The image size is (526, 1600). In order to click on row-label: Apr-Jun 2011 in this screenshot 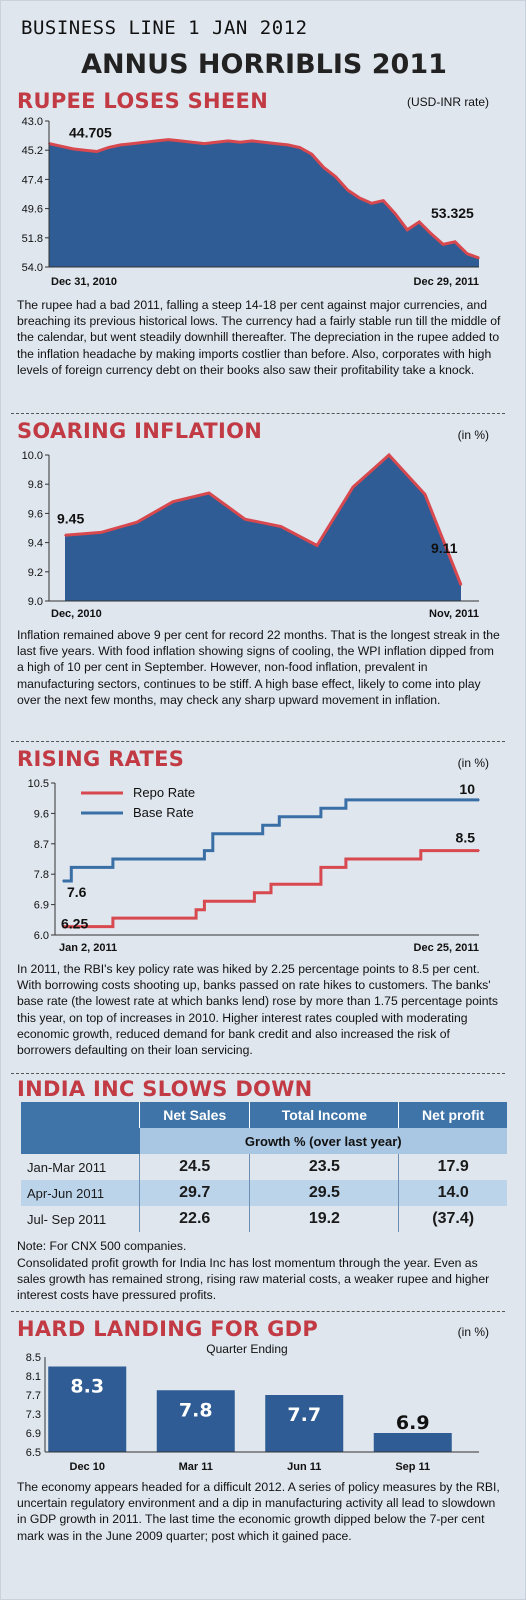, I will do `click(80, 1193)`.